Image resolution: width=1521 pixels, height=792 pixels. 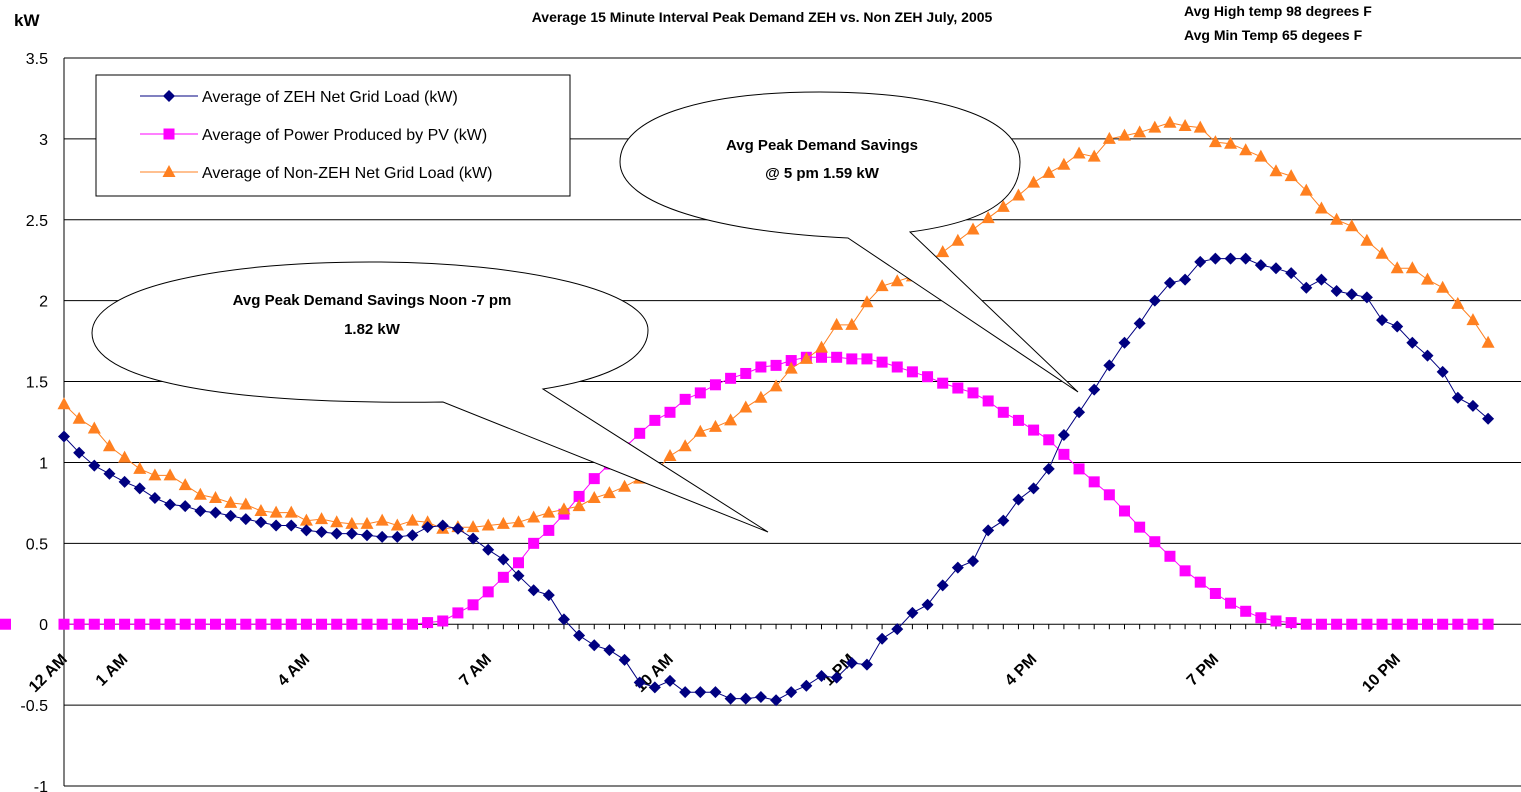 What do you see at coordinates (347, 173) in the screenshot?
I see `legend-label: Average of Non-ZEH Net Grid Load (kW)` at bounding box center [347, 173].